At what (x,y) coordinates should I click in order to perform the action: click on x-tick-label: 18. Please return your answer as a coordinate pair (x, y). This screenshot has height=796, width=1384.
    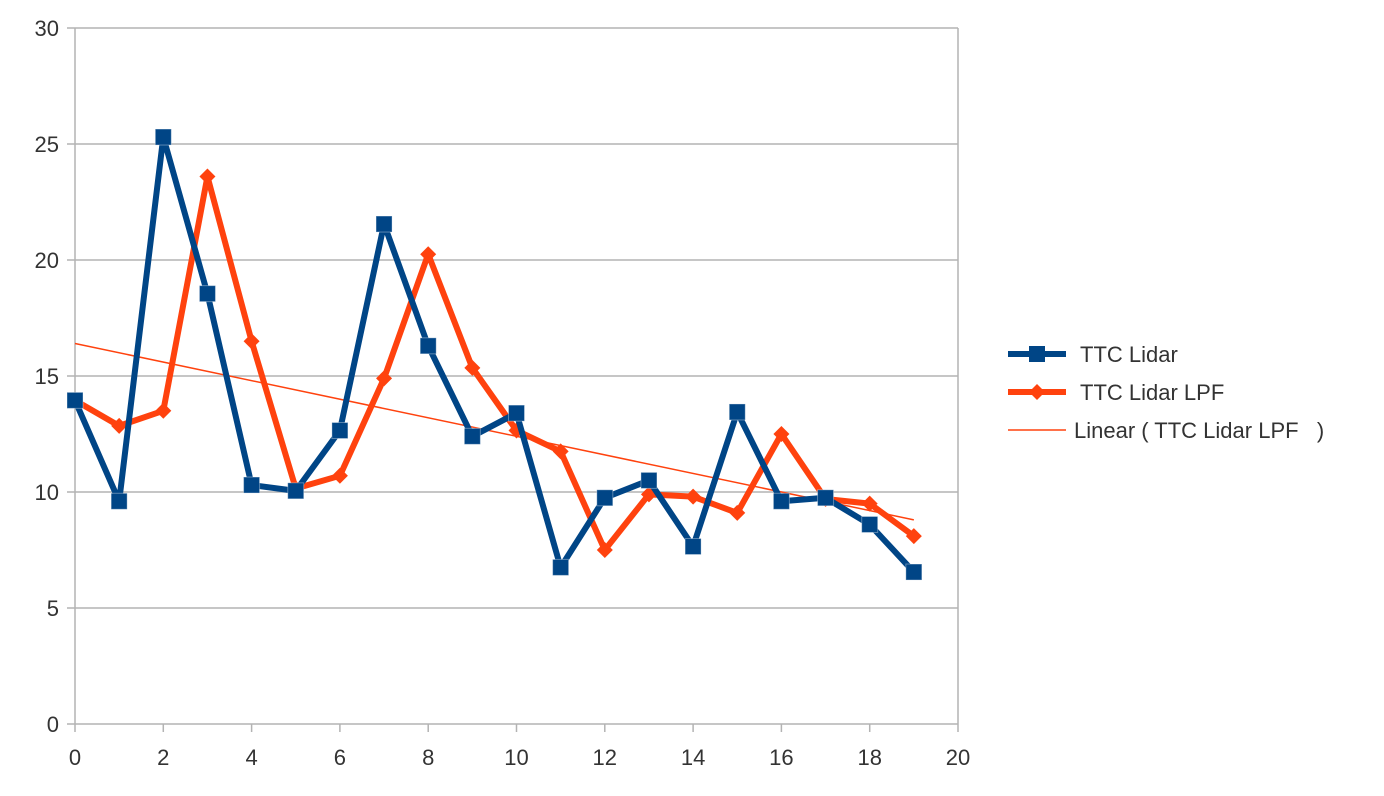
    Looking at the image, I should click on (869, 757).